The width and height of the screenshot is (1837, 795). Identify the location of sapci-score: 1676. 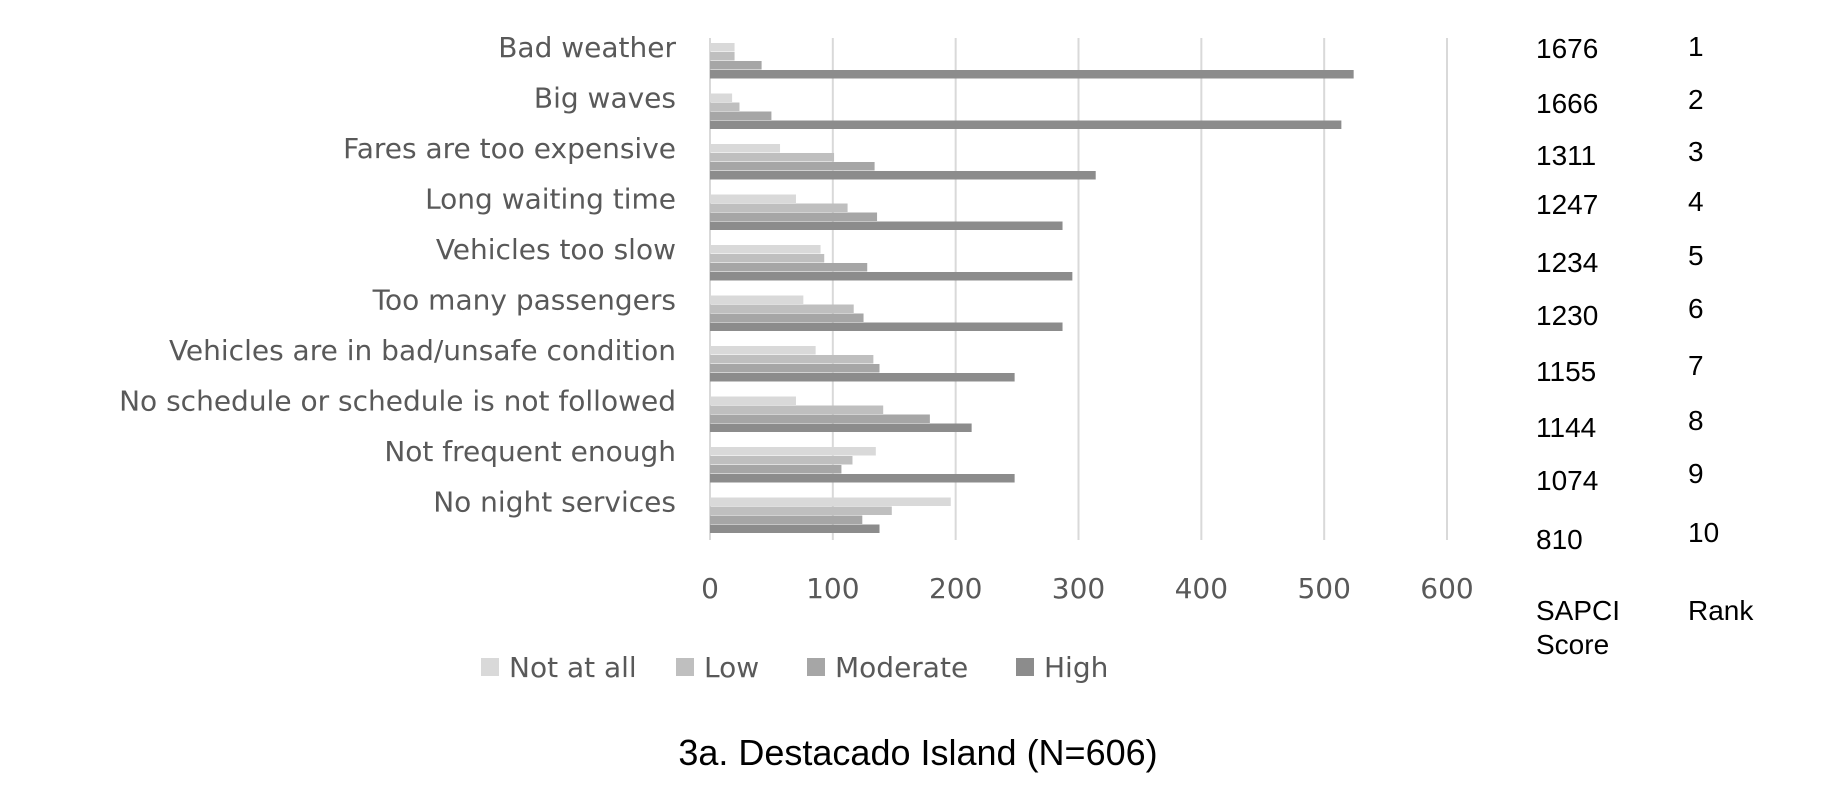
(1567, 48).